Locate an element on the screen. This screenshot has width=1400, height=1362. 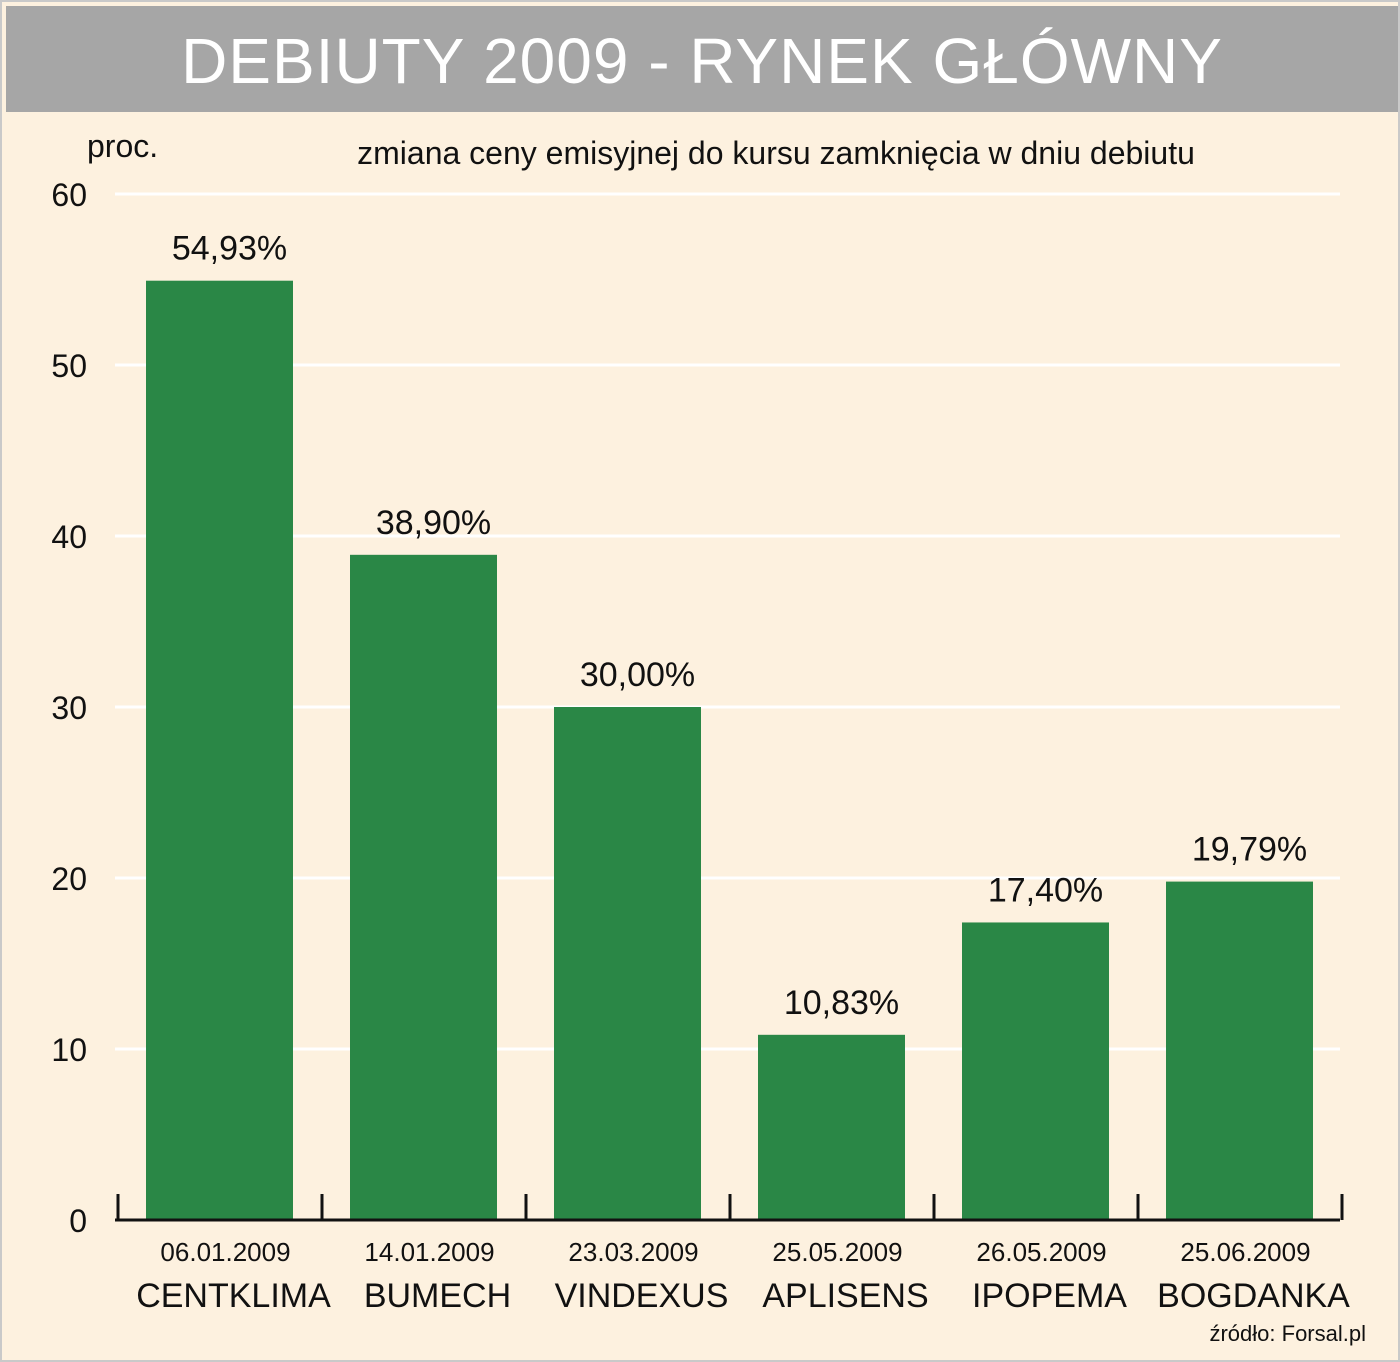
bar-aplisens is located at coordinates (831, 1127).